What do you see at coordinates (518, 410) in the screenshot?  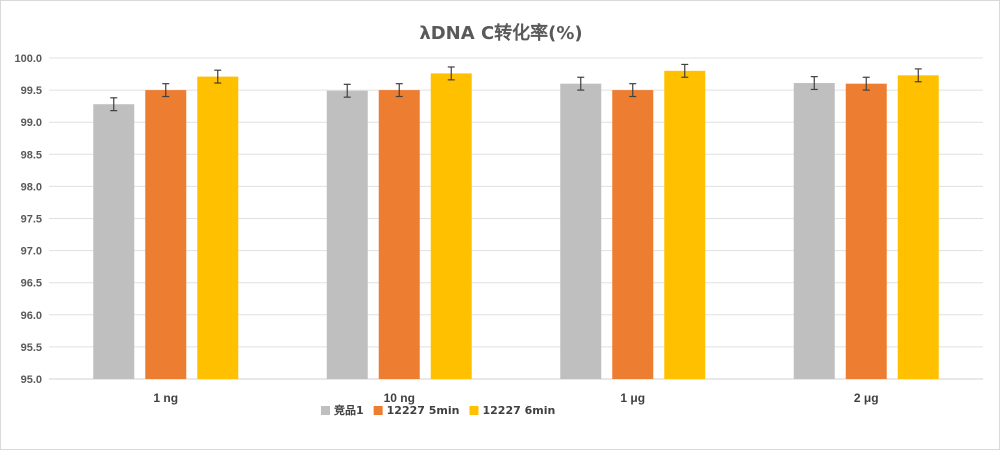 I see `legend-label: 12227 6min` at bounding box center [518, 410].